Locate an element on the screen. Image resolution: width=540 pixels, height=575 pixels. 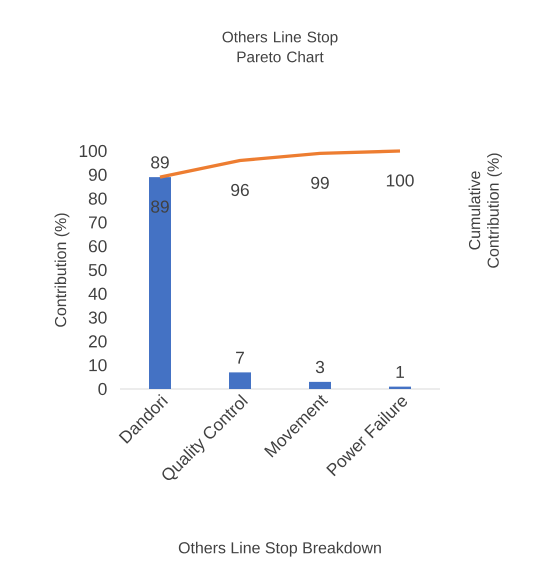
y-tick-label: 60 is located at coordinates (97, 246).